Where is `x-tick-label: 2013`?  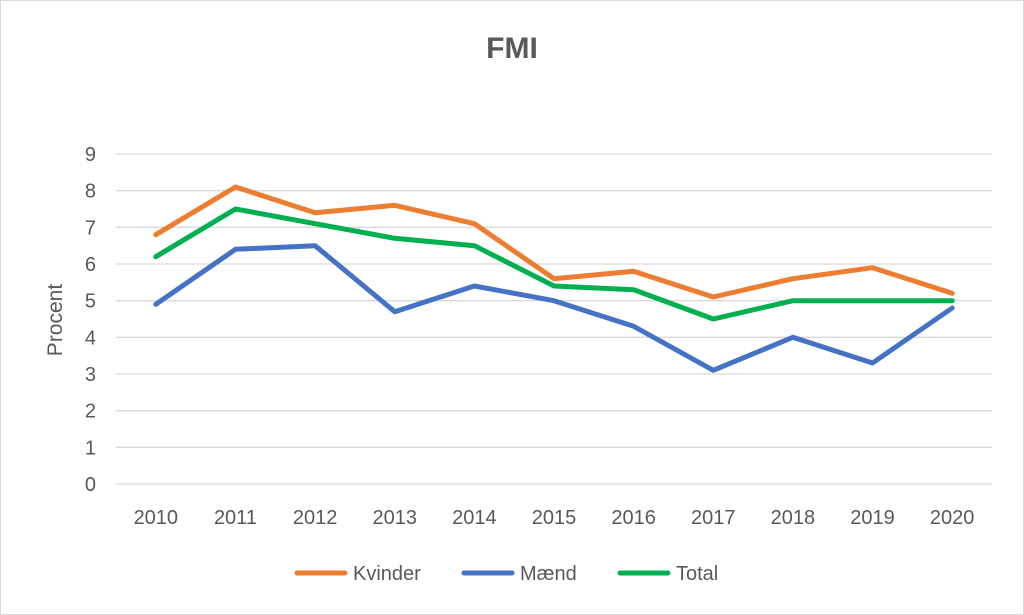 x-tick-label: 2013 is located at coordinates (394, 518).